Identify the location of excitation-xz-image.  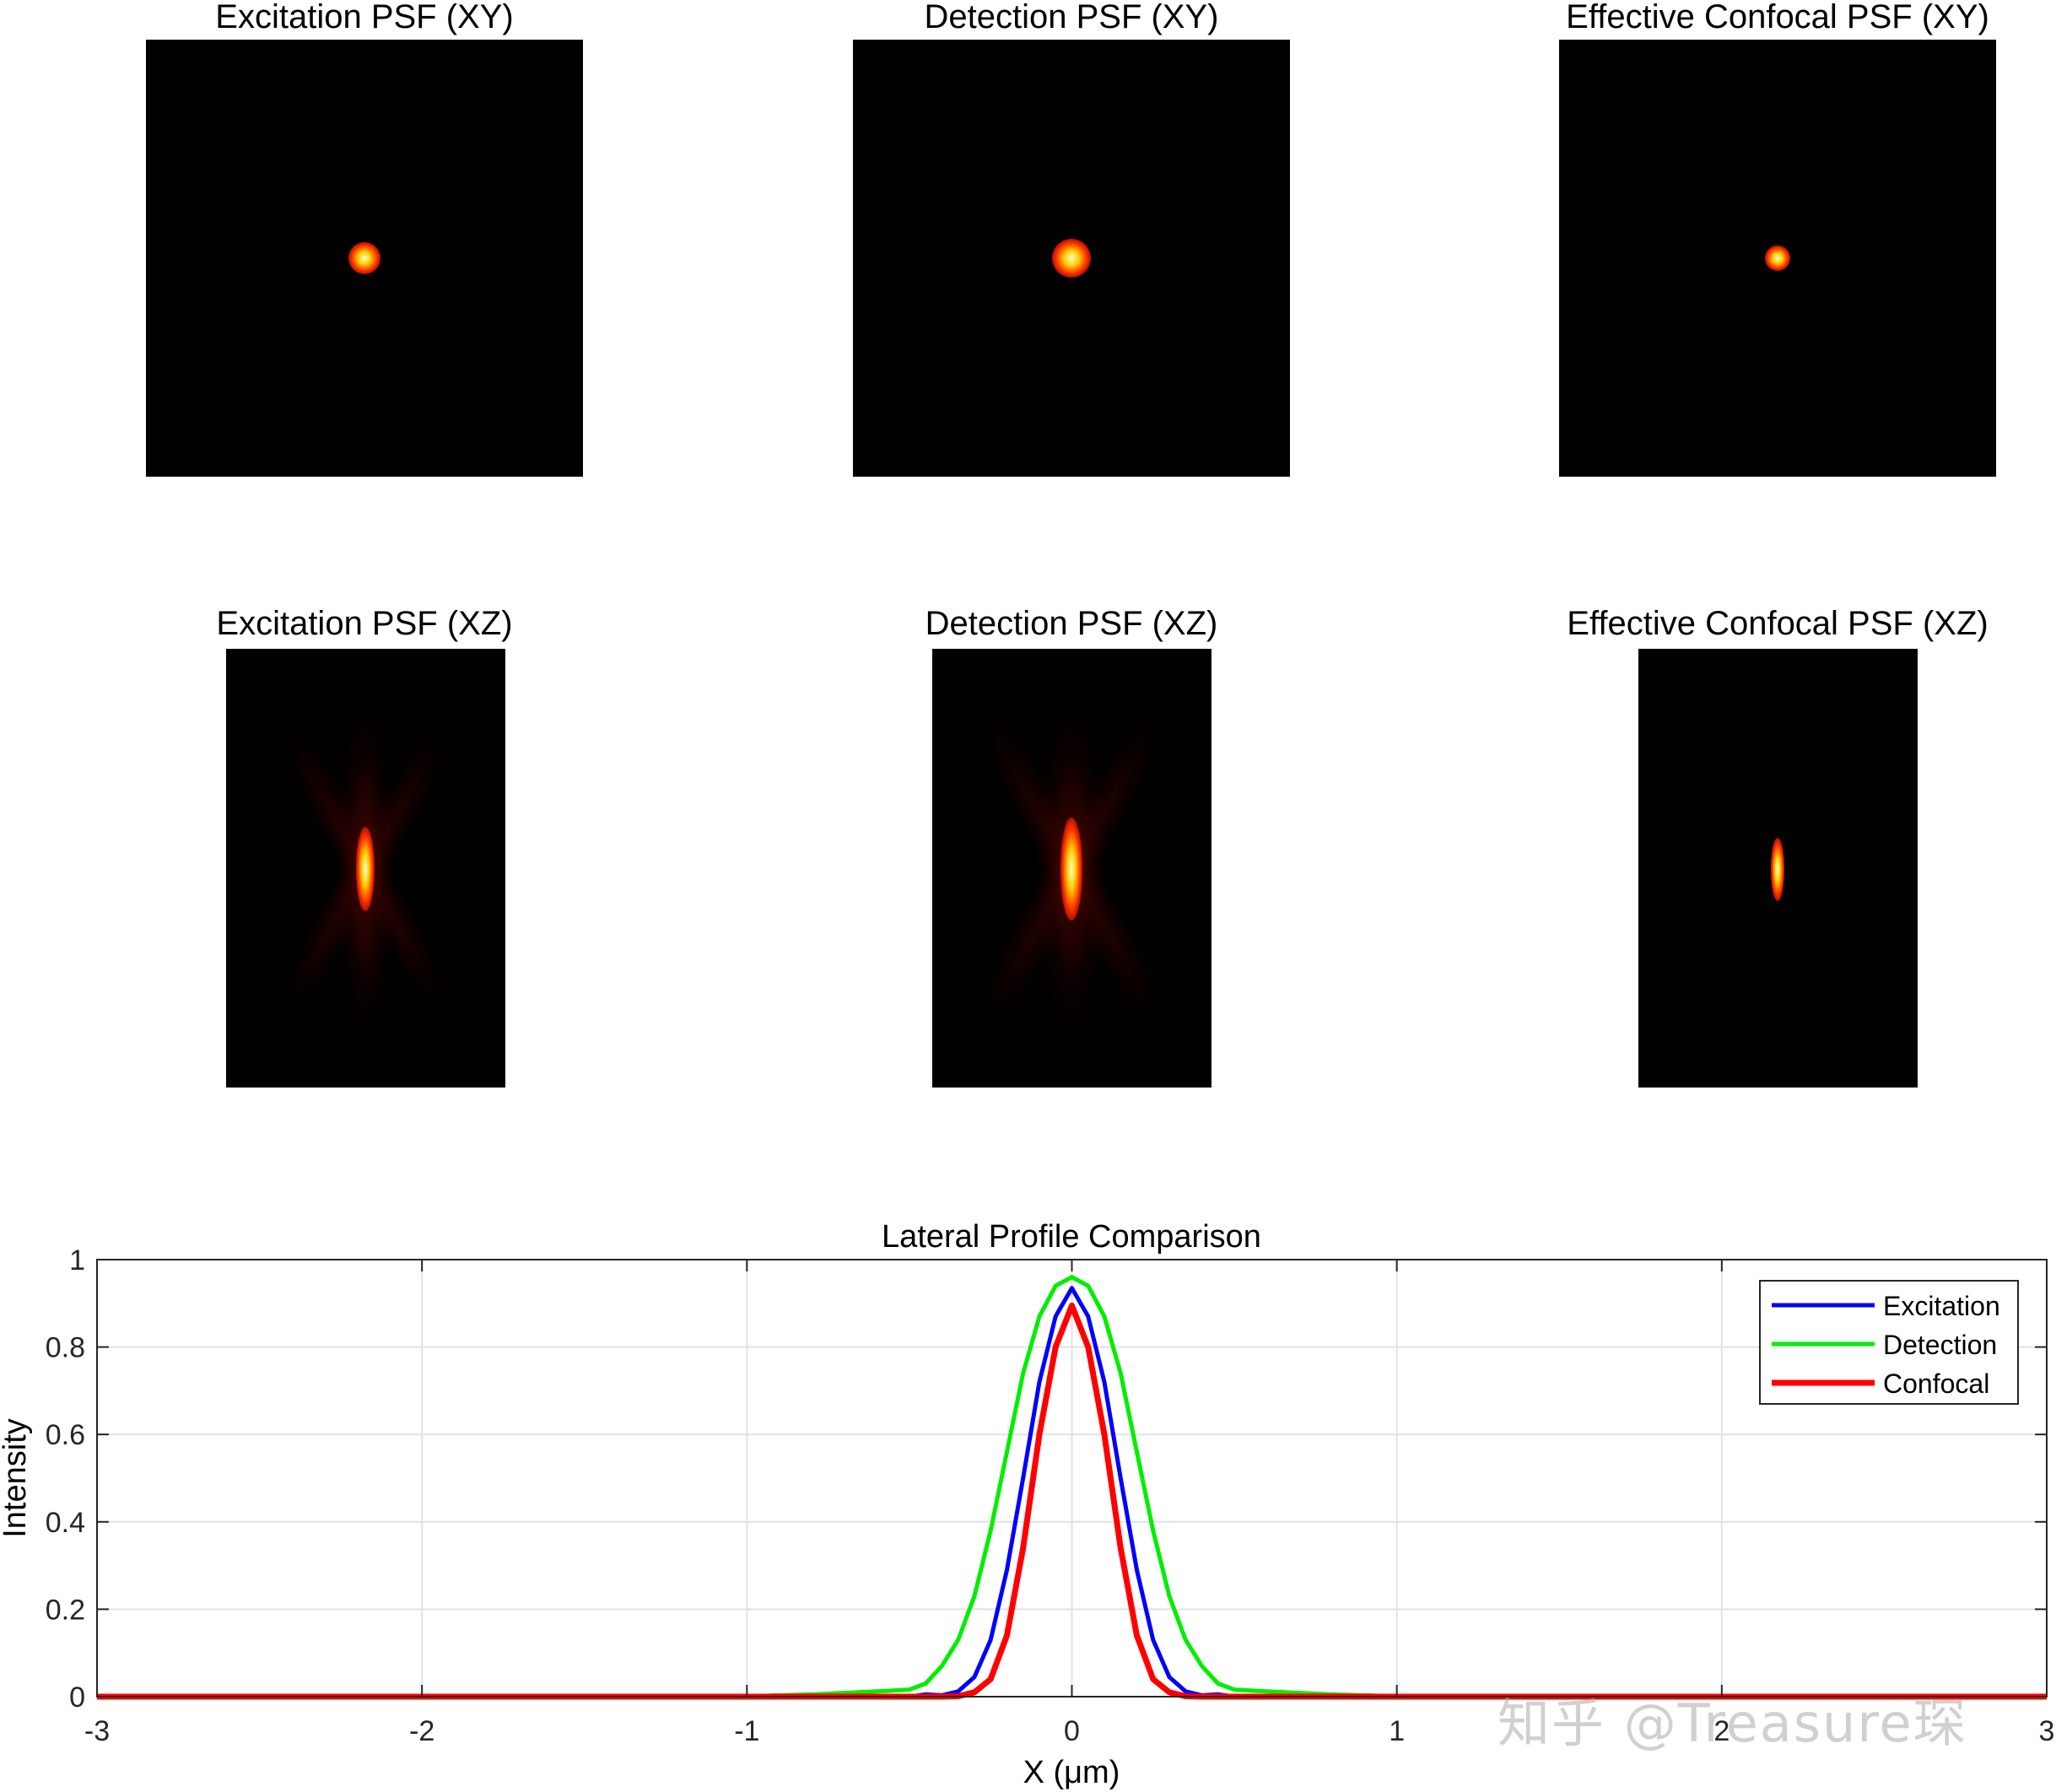
(365, 869).